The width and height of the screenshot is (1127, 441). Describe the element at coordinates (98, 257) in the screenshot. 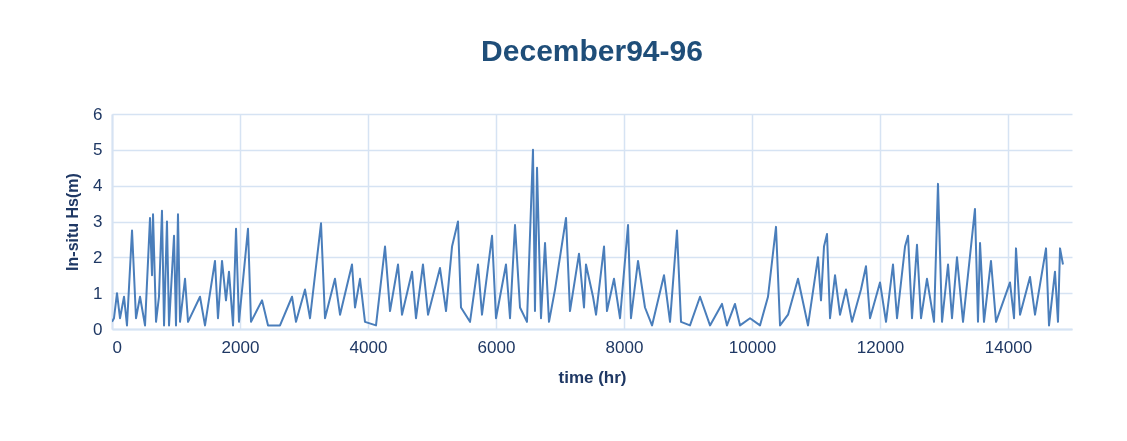

I see `y-tick-label: 2` at that location.